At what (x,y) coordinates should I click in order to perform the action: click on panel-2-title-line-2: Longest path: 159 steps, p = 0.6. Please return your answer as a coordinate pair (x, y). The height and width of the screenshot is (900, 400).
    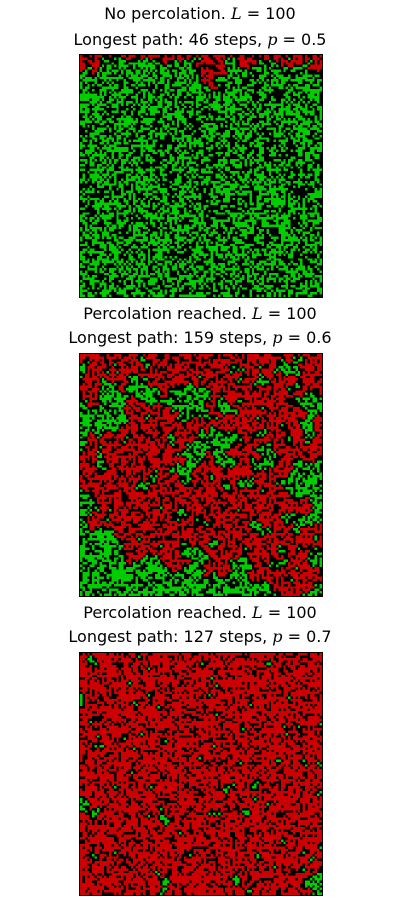
    Looking at the image, I should click on (200, 338).